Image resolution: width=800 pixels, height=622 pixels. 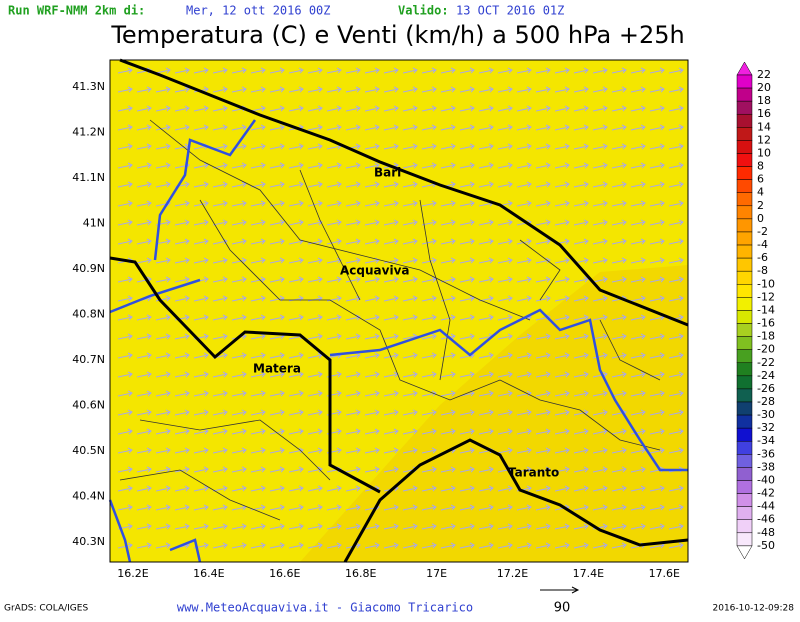 What do you see at coordinates (375, 271) in the screenshot?
I see `city-label: Acquaviva` at bounding box center [375, 271].